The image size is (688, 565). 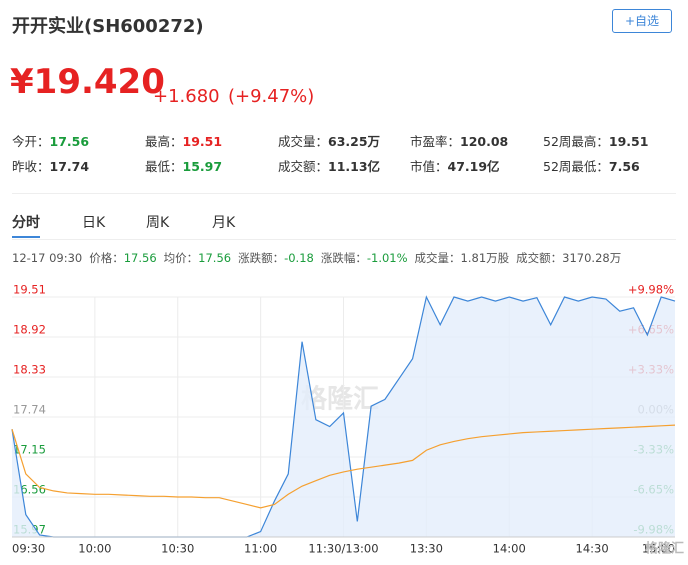 I want to click on stat-value: 120.08, so click(x=484, y=141).